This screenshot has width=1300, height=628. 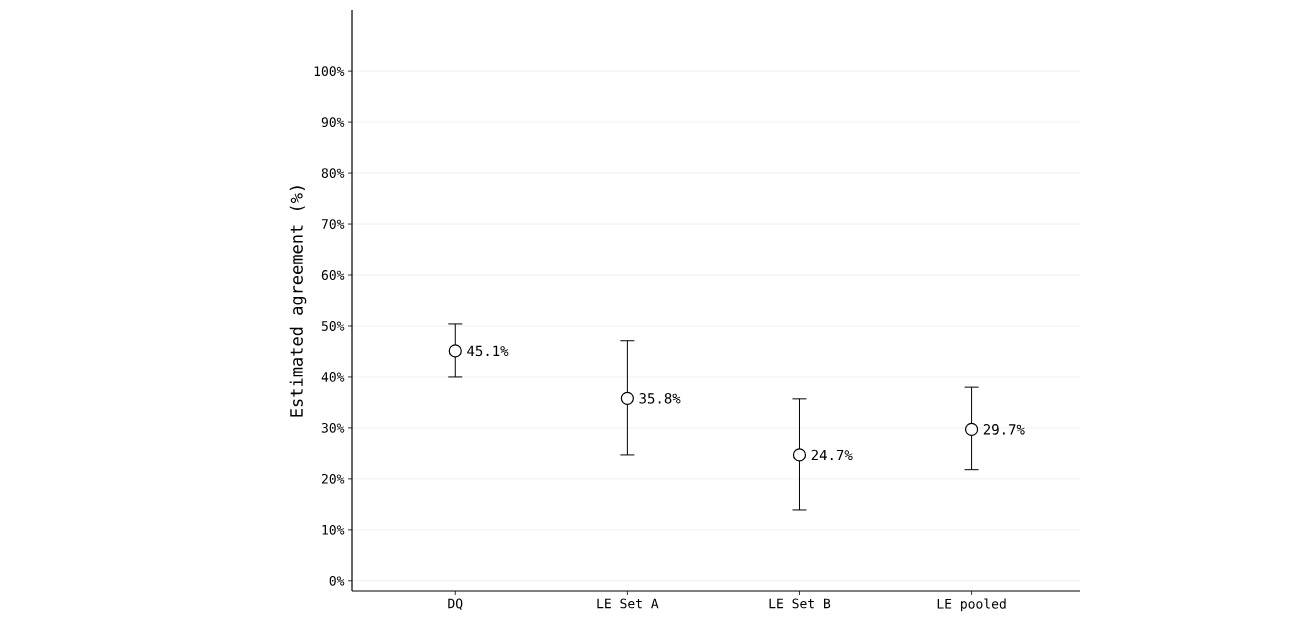 What do you see at coordinates (333, 377) in the screenshot?
I see `y-tick-label: 40%` at bounding box center [333, 377].